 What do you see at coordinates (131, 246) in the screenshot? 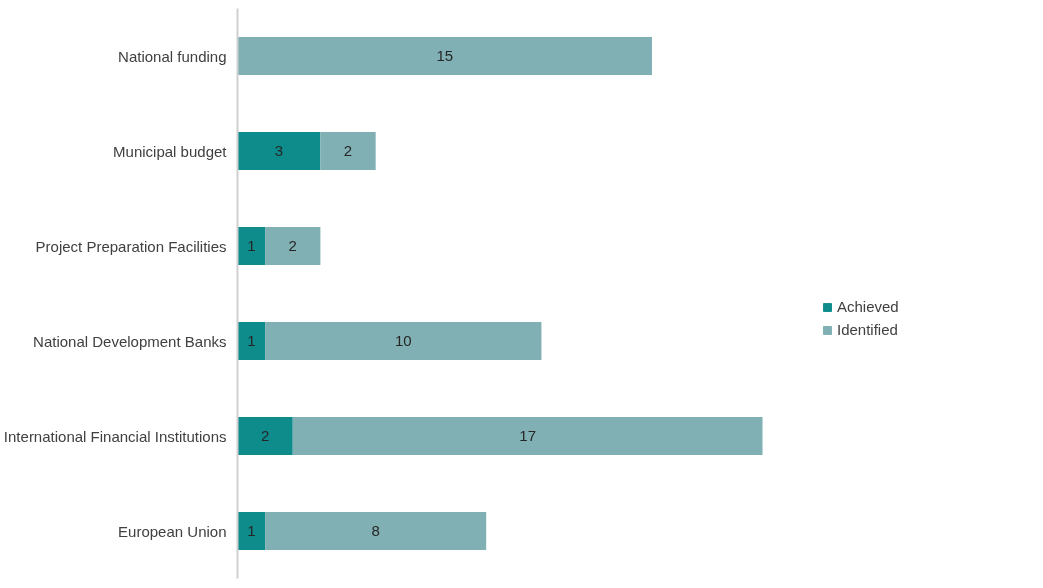
I see `y-tick-label: Project Preparation Facilities` at bounding box center [131, 246].